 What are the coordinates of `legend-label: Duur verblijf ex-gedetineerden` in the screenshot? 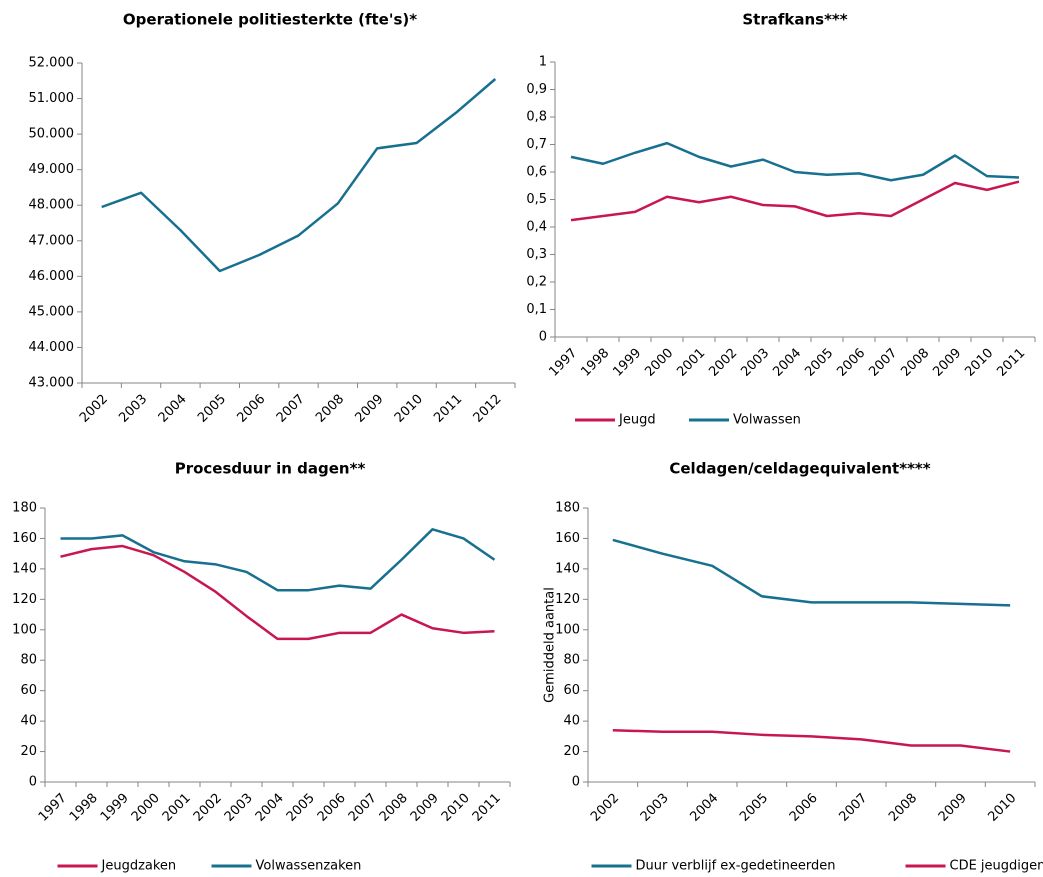 It's located at (736, 866).